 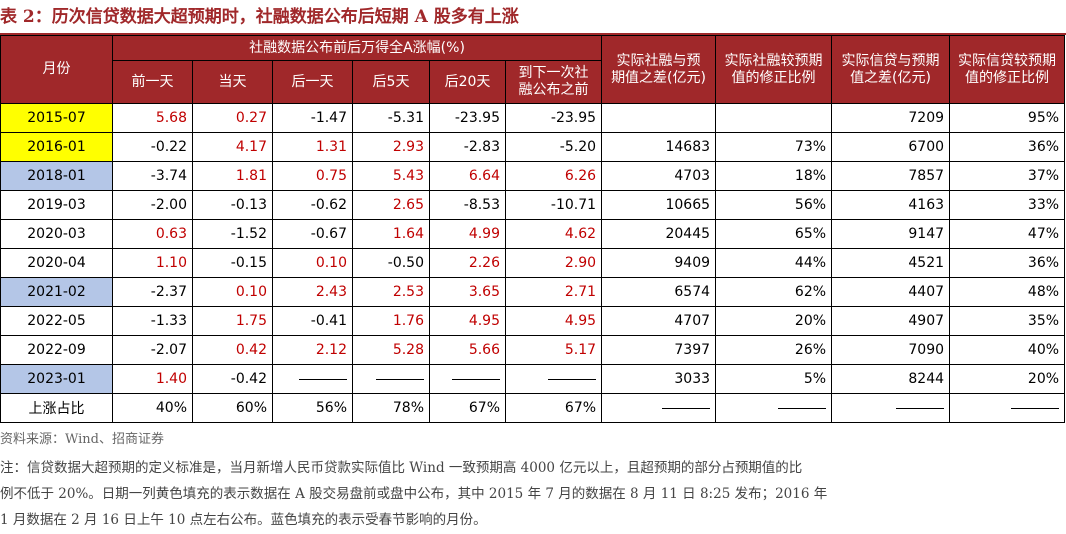 What do you see at coordinates (553, 118) in the screenshot?
I see `change-cell: -23.95` at bounding box center [553, 118].